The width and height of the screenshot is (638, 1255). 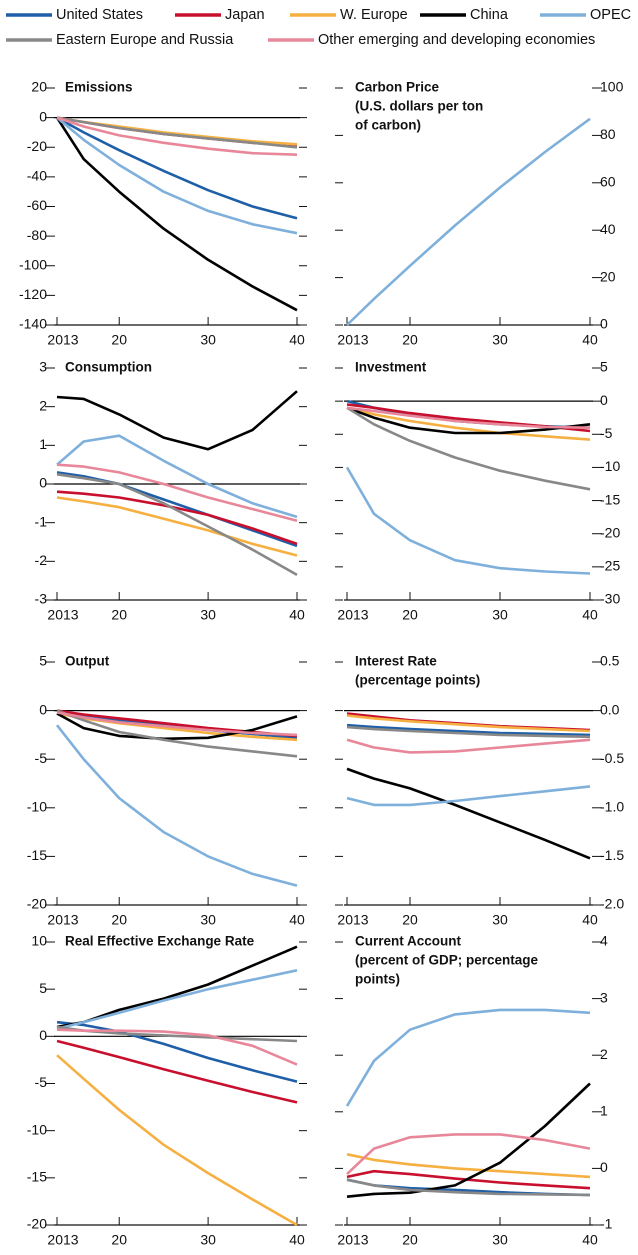 I want to click on panel-title: (percentage points), so click(x=417, y=680).